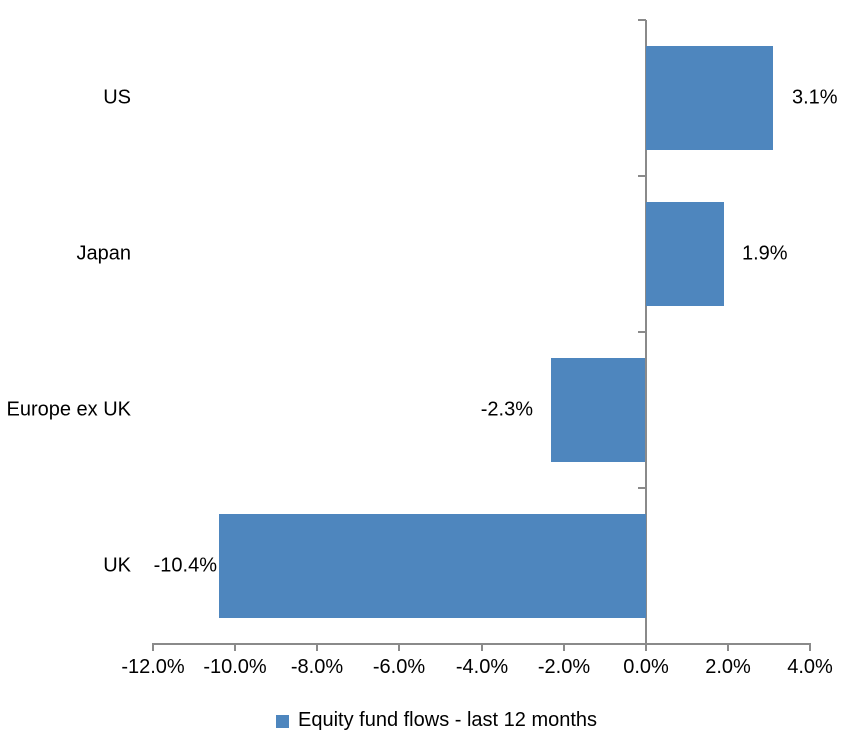 Image resolution: width=852 pixels, height=747 pixels. What do you see at coordinates (598, 410) in the screenshot?
I see `bar-europe-ex-uk` at bounding box center [598, 410].